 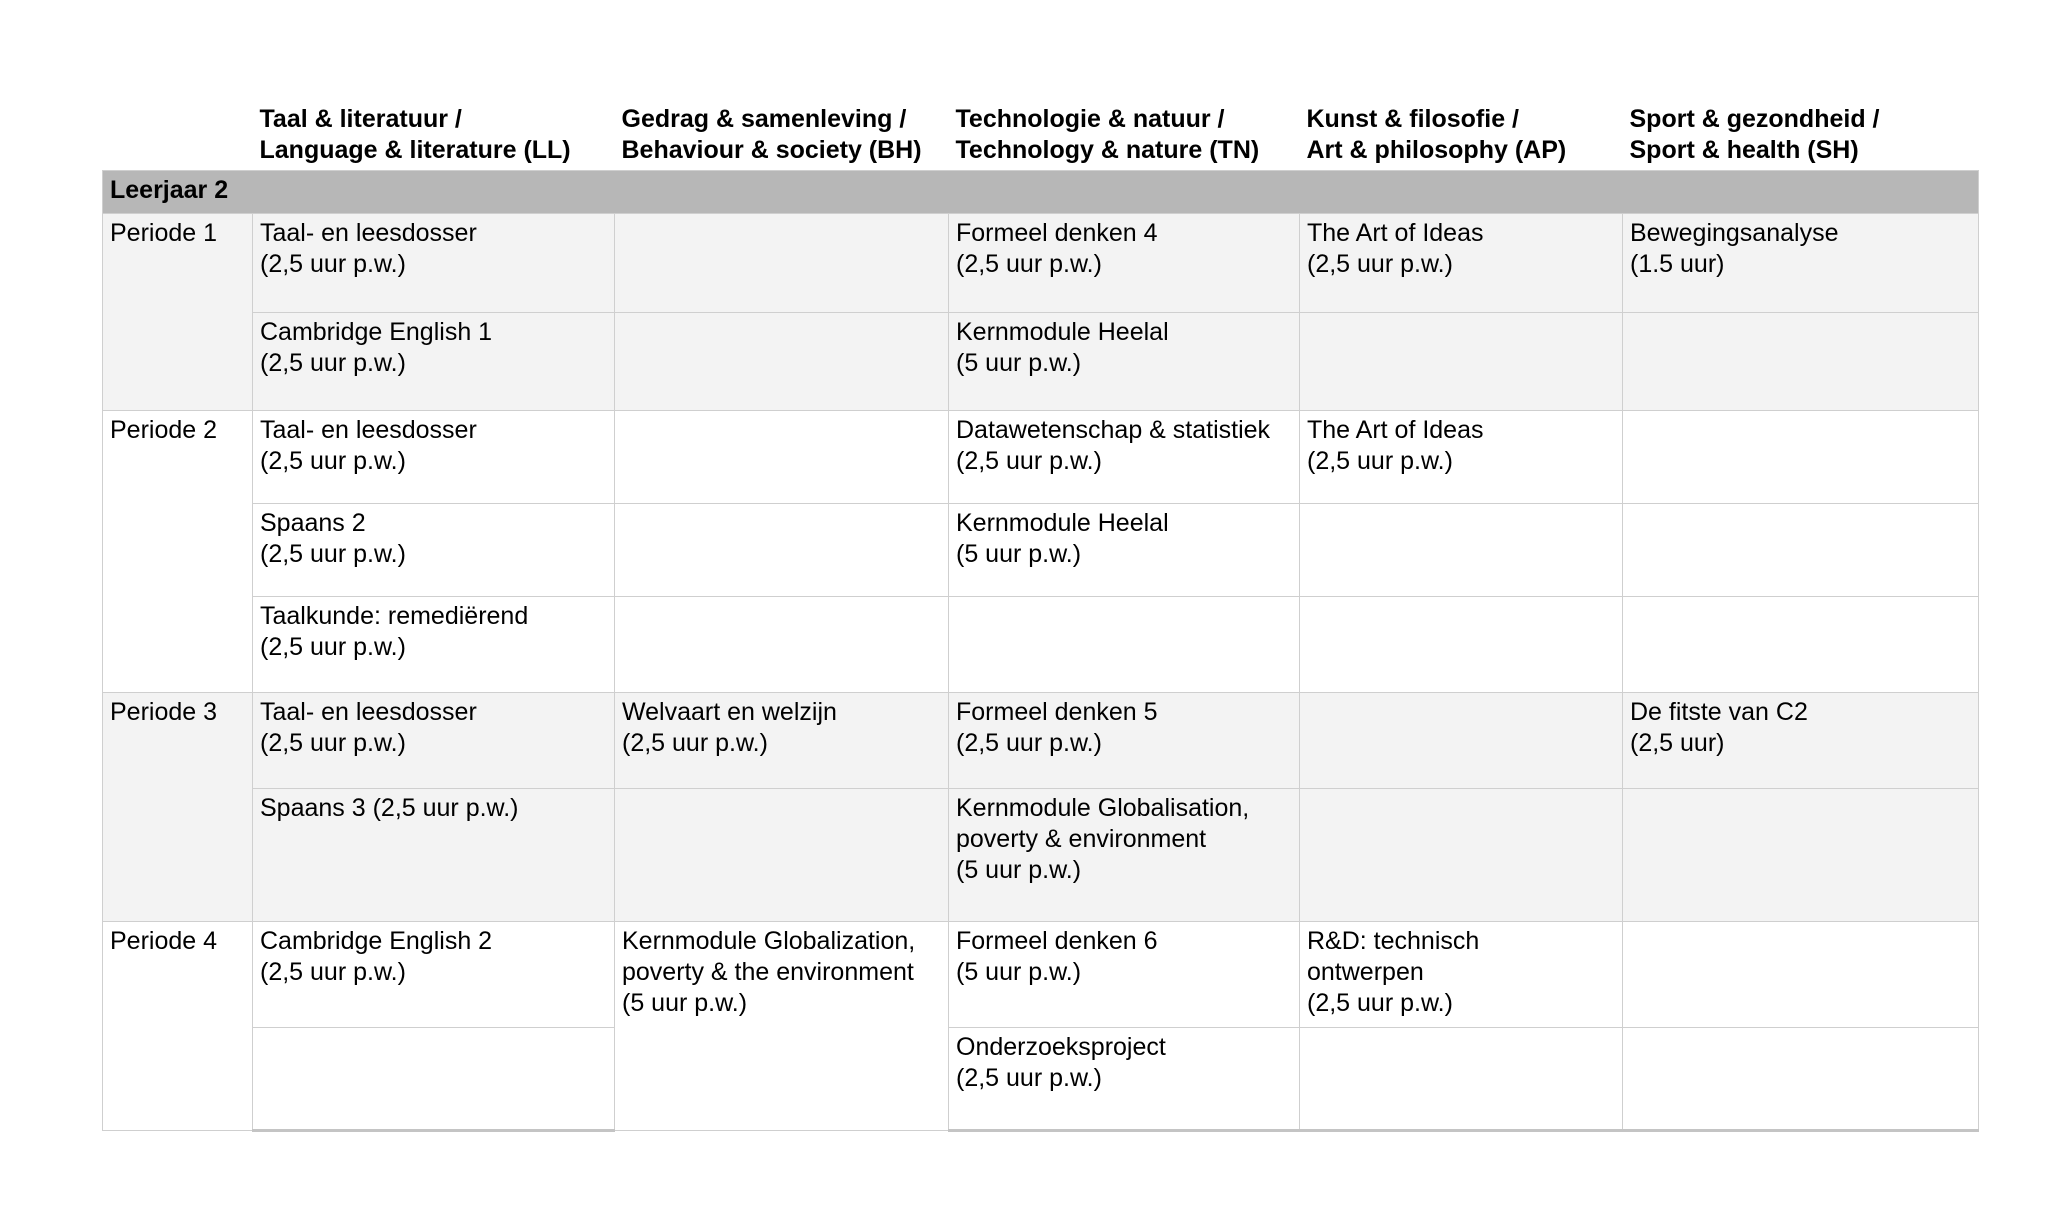 What do you see at coordinates (1103, 808) in the screenshot?
I see `cell-line: Kernmodule Globalisation,` at bounding box center [1103, 808].